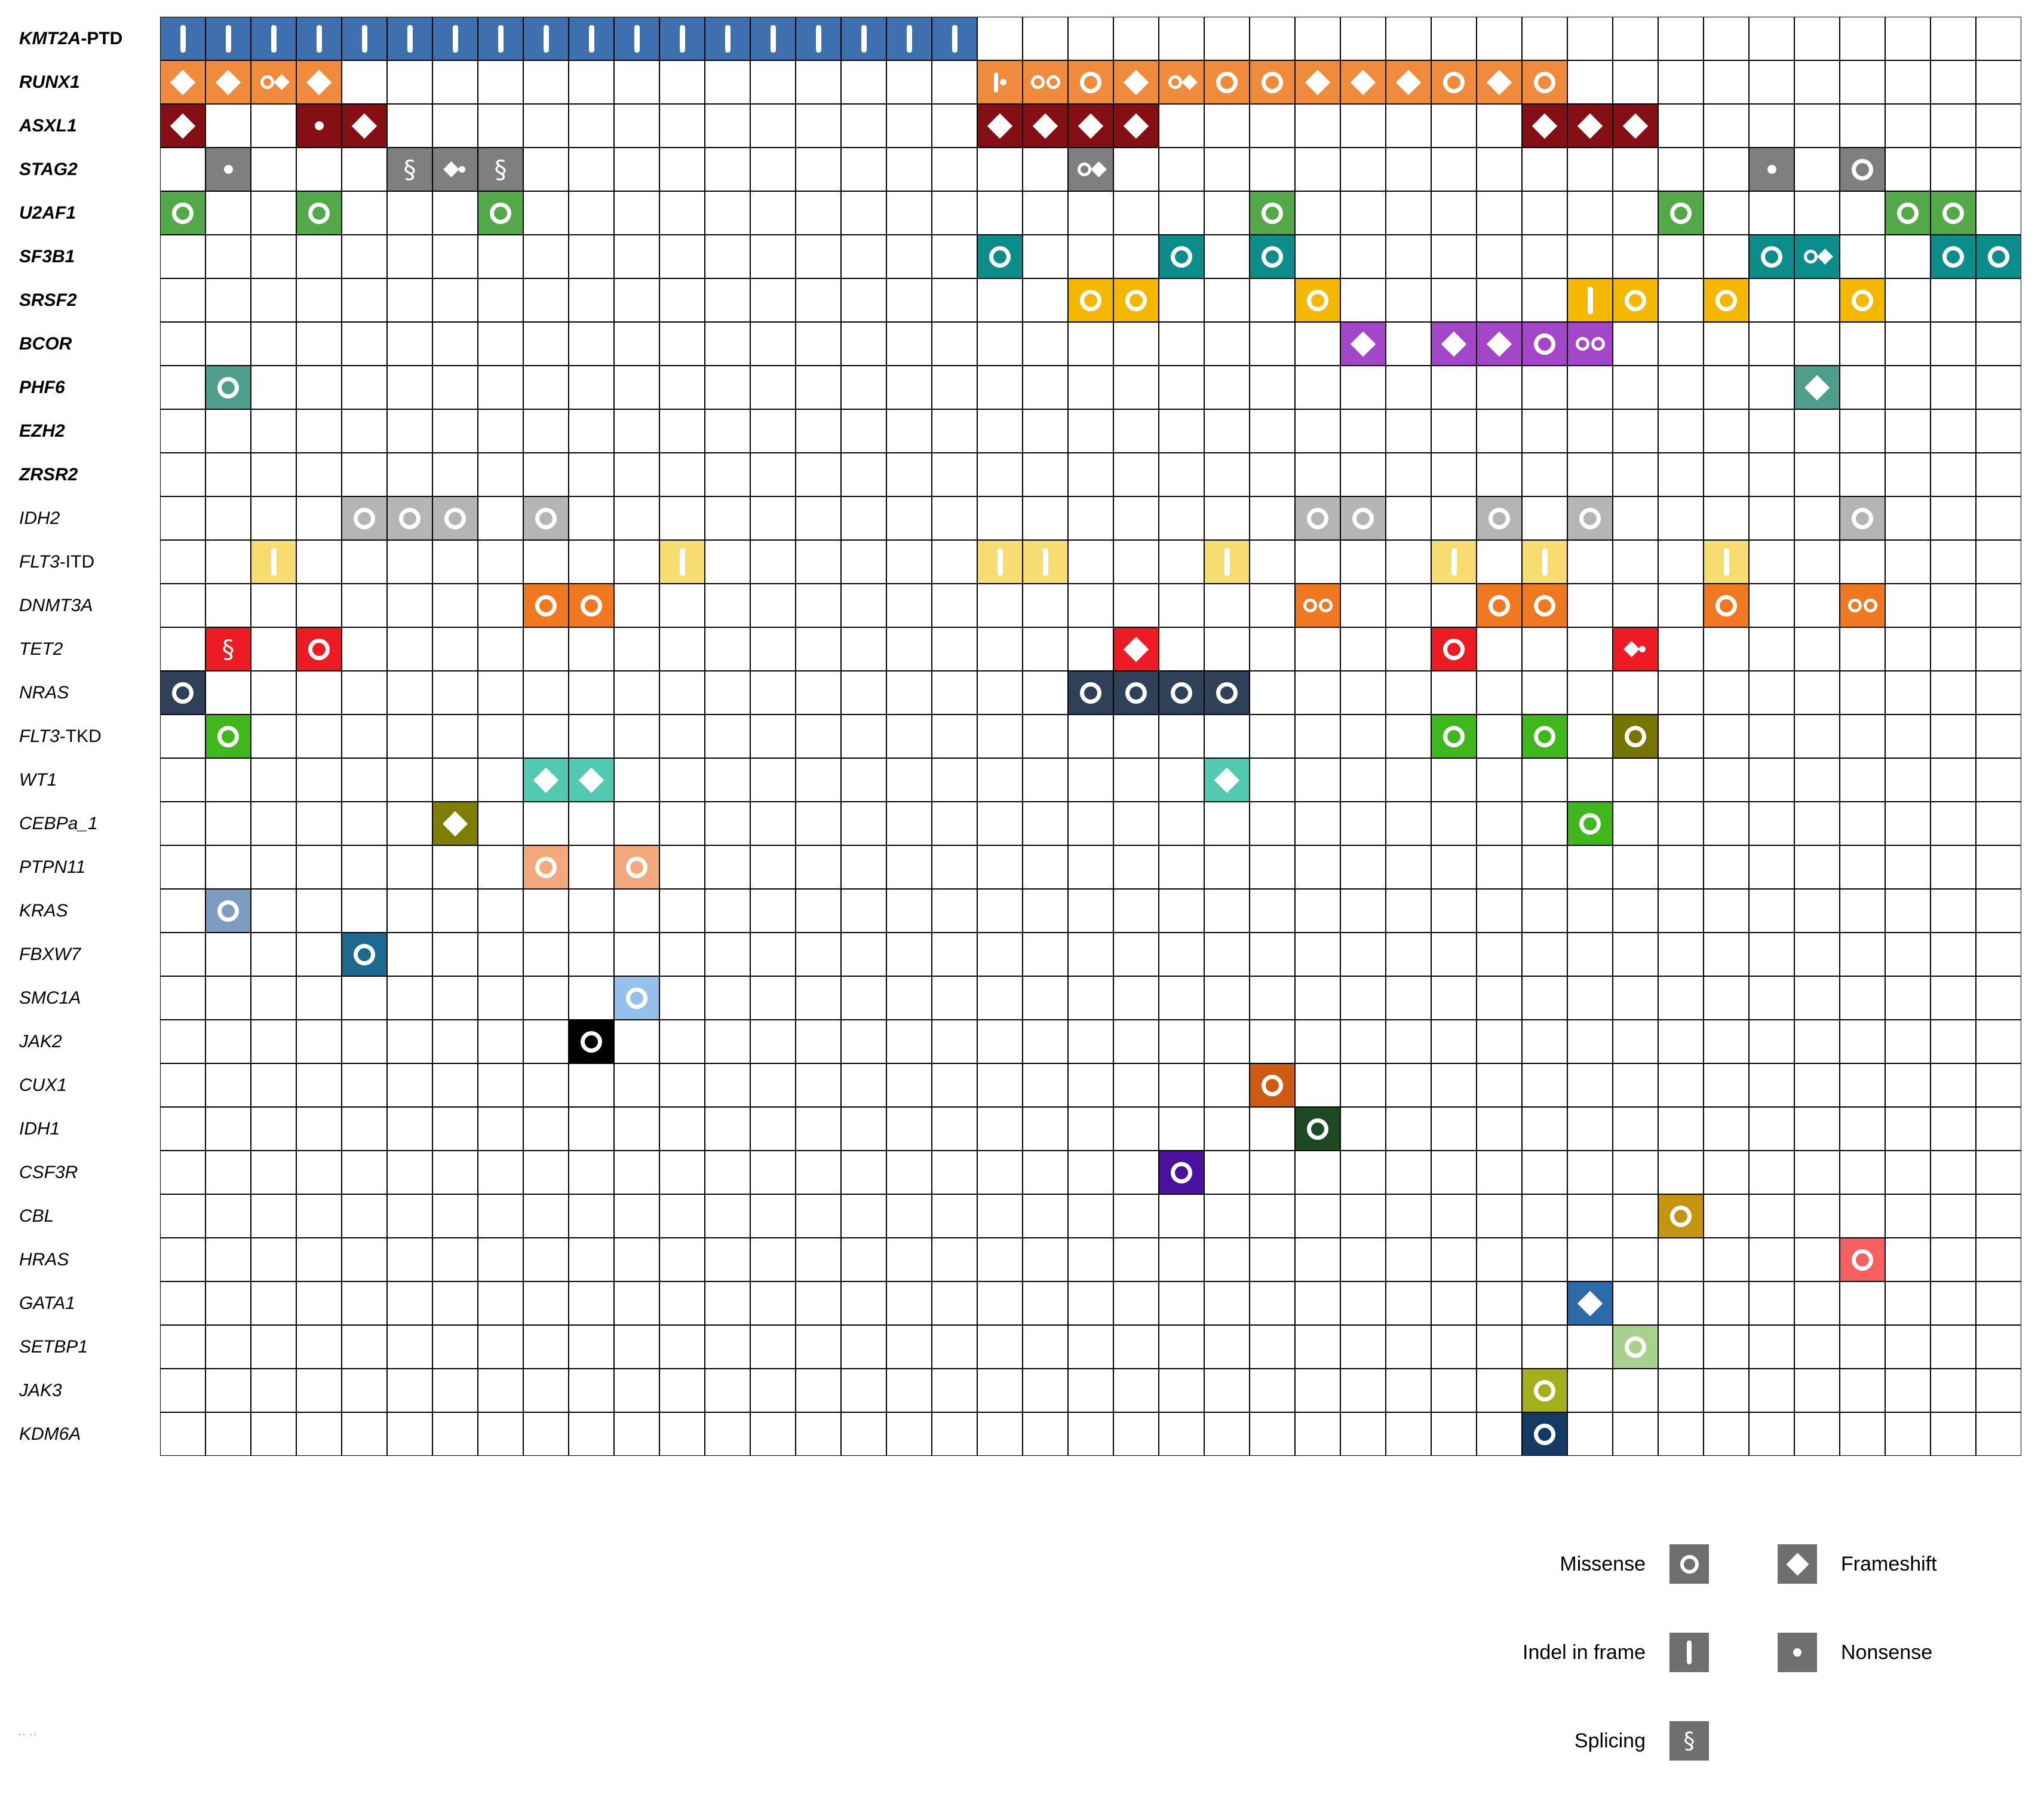 The image size is (2044, 1797). I want to click on cell-sf3b1-s23, so click(1181, 256).